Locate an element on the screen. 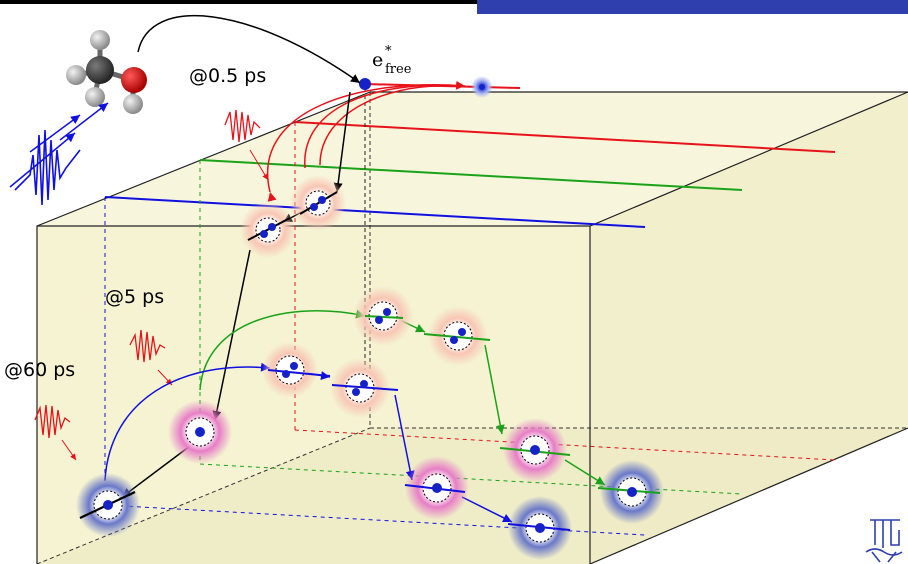 The width and height of the screenshot is (908, 564). label-time-5ps: @5 ps is located at coordinates (134, 297).